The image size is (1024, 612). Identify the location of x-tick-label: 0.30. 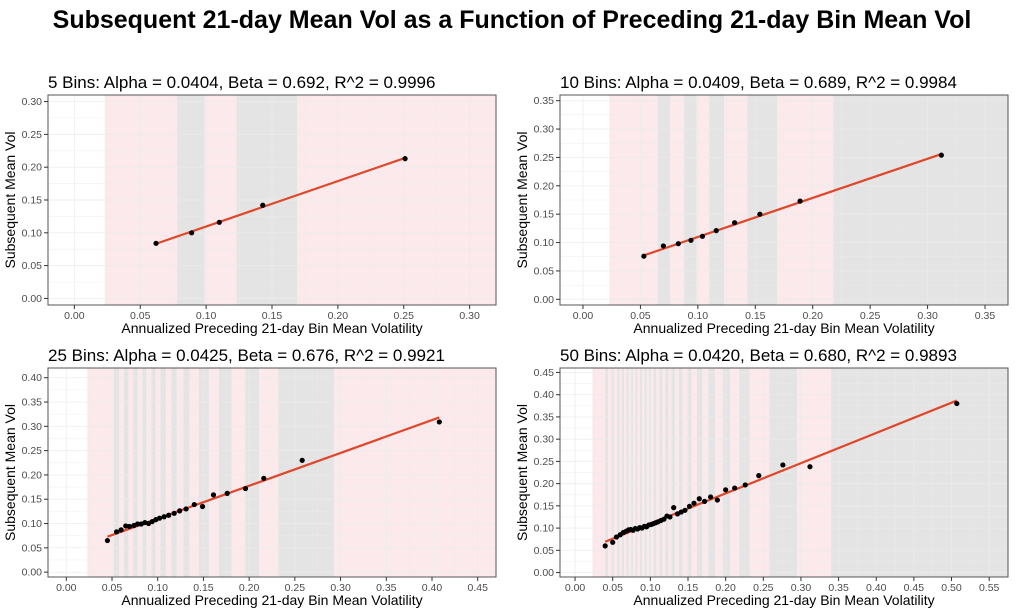
(340, 588).